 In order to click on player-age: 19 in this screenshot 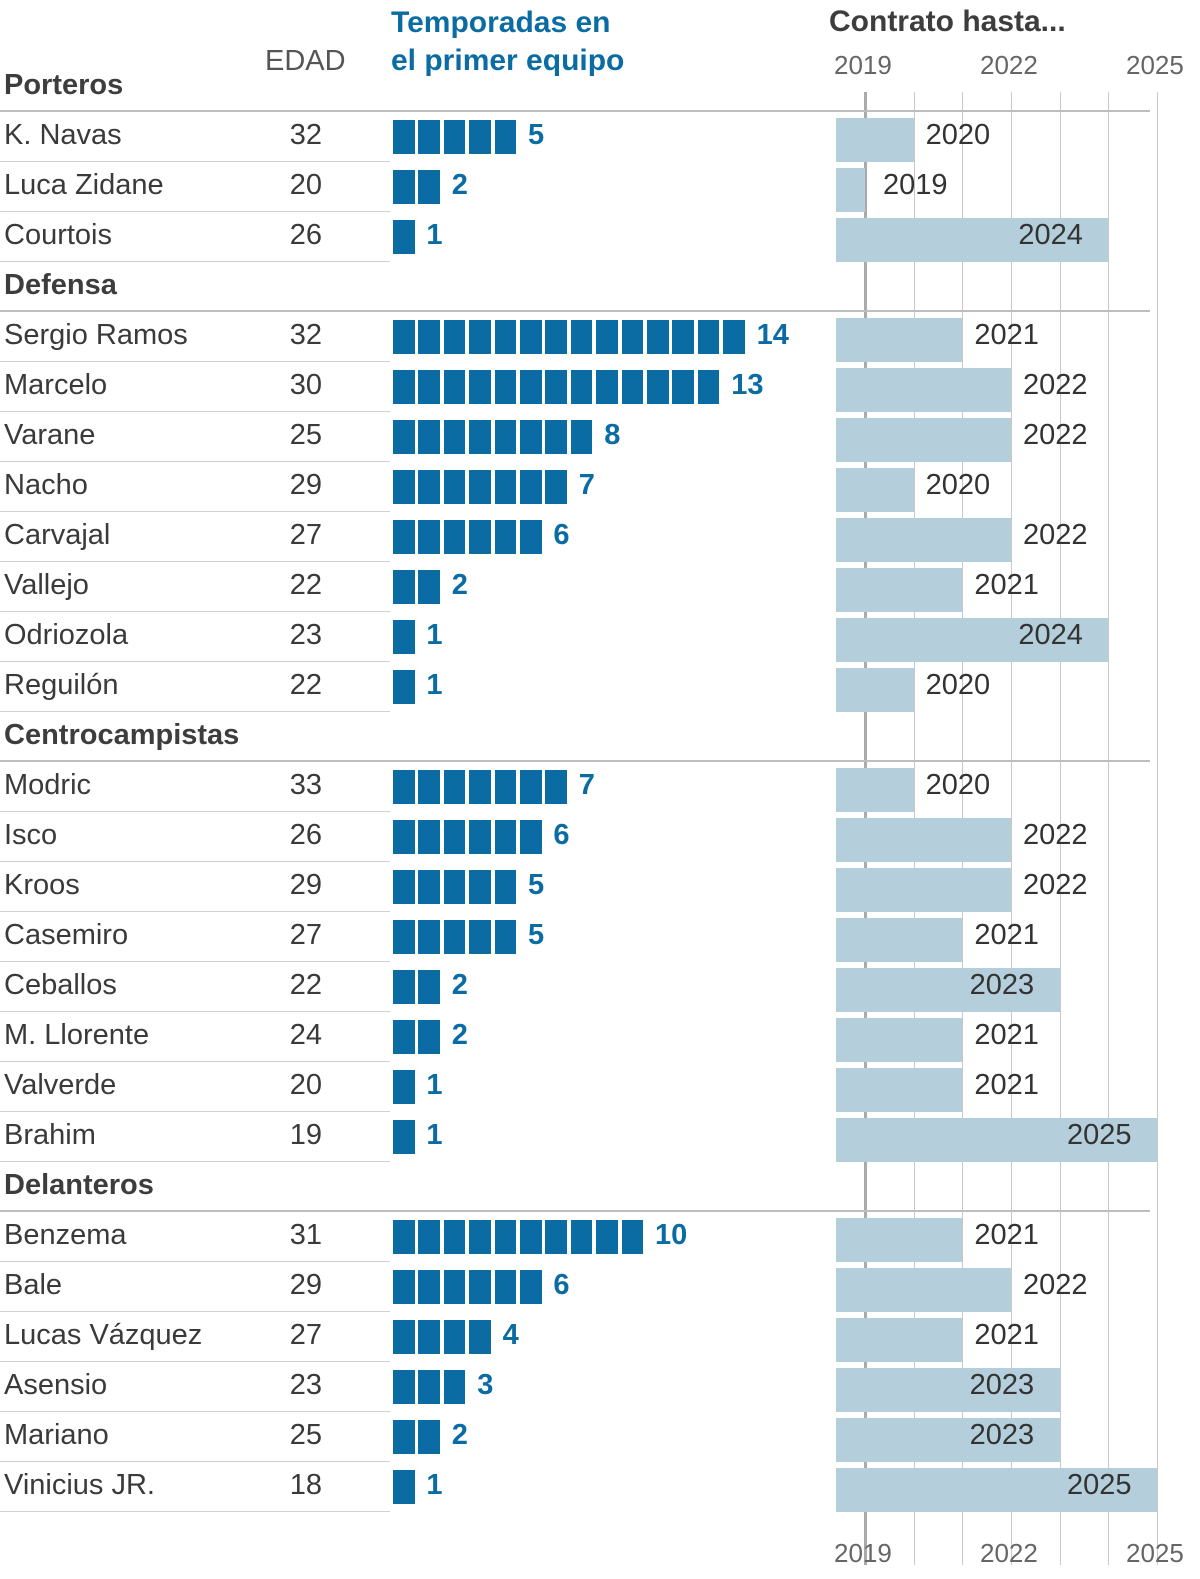, I will do `click(305, 1135)`.